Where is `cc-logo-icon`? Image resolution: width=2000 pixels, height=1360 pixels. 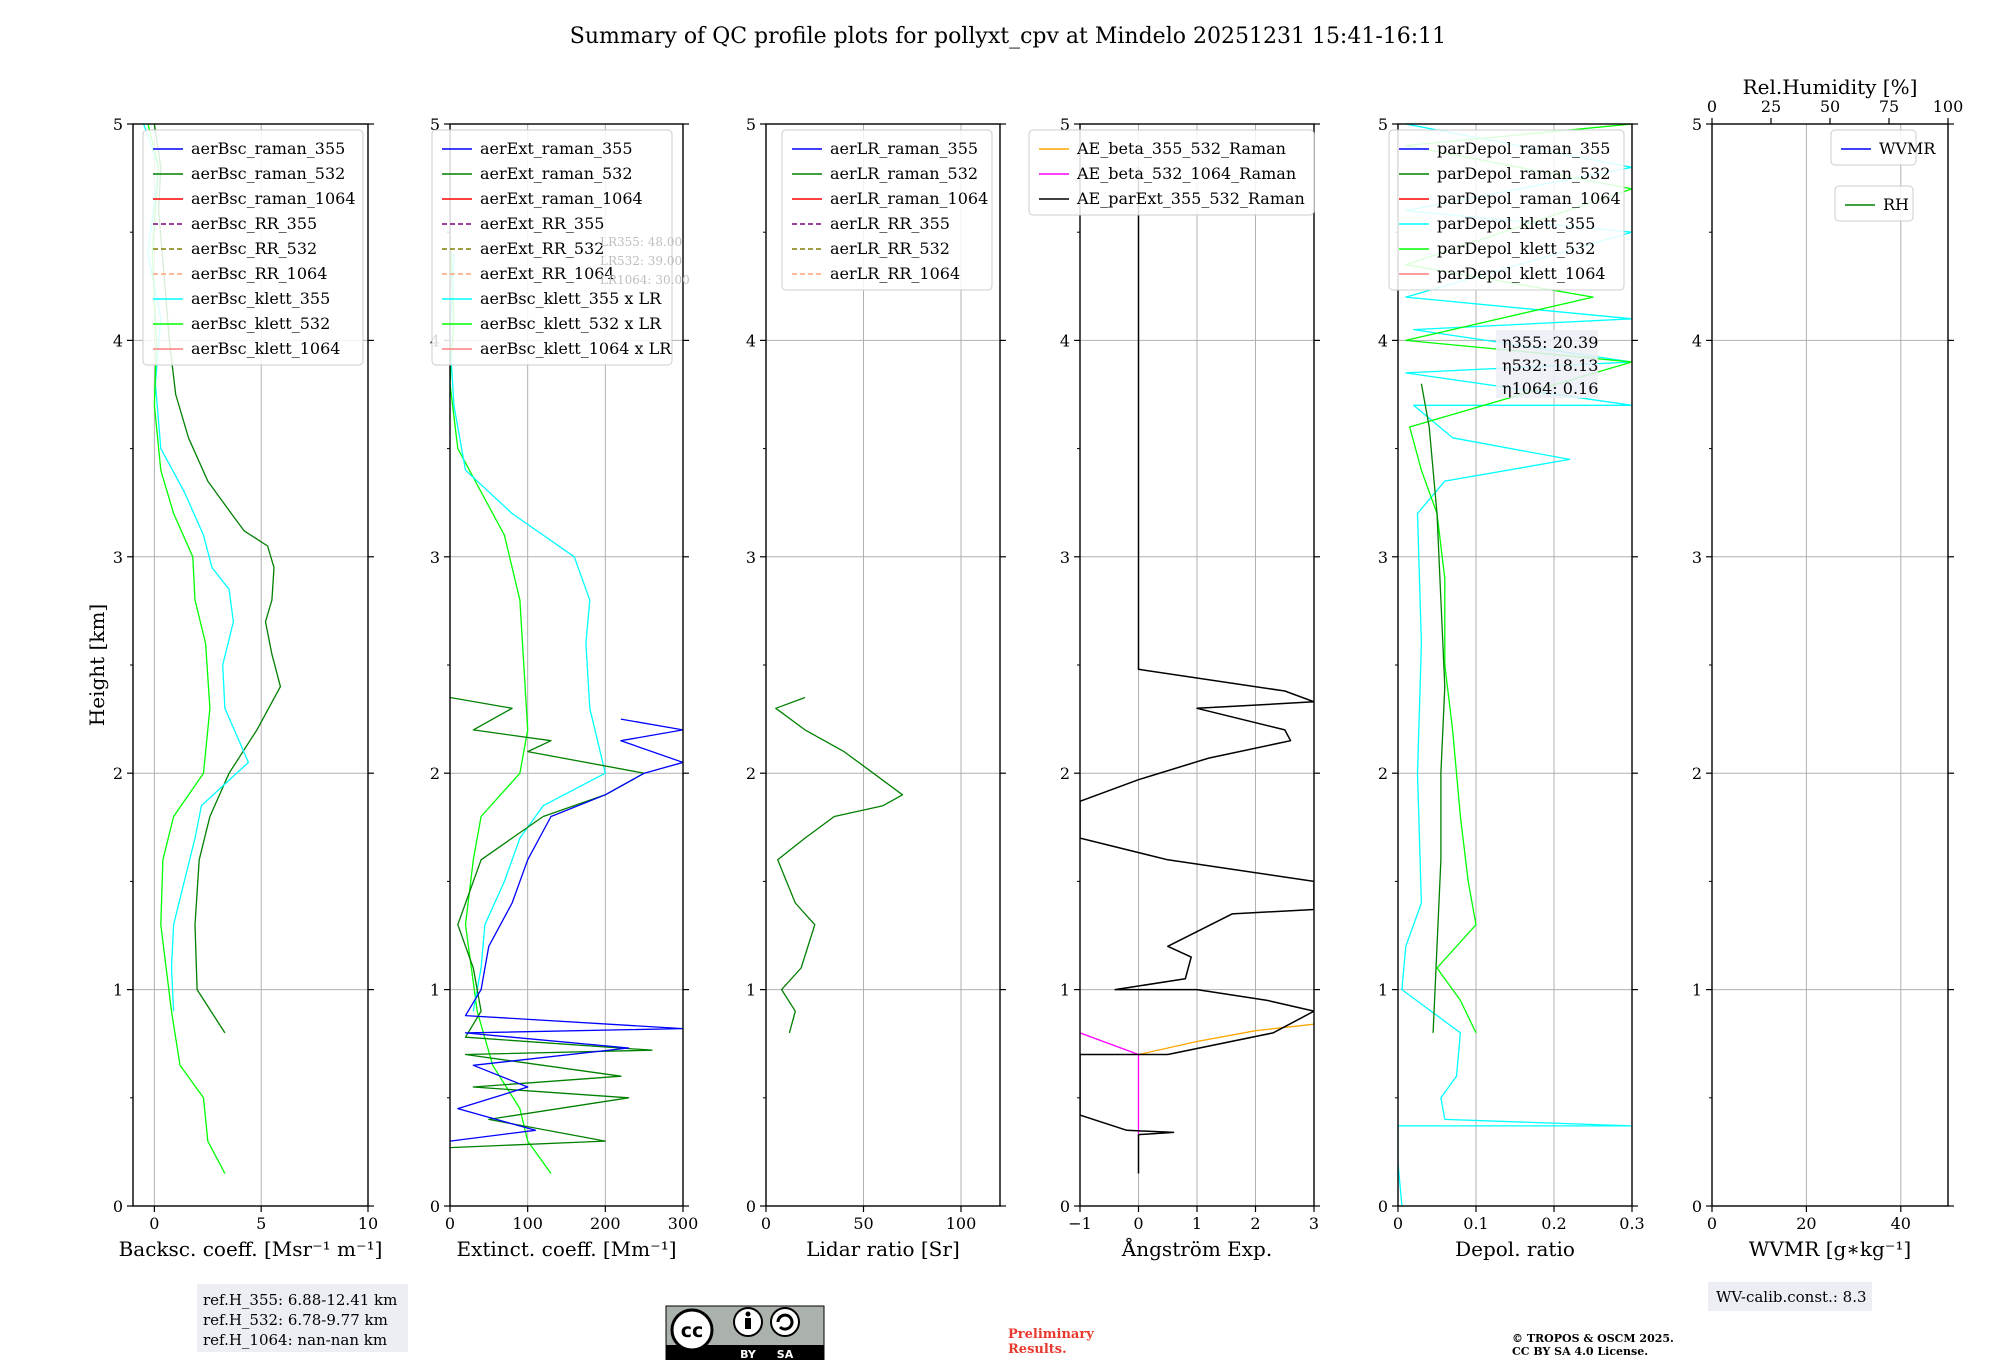
cc-logo-icon is located at coordinates (692, 1330).